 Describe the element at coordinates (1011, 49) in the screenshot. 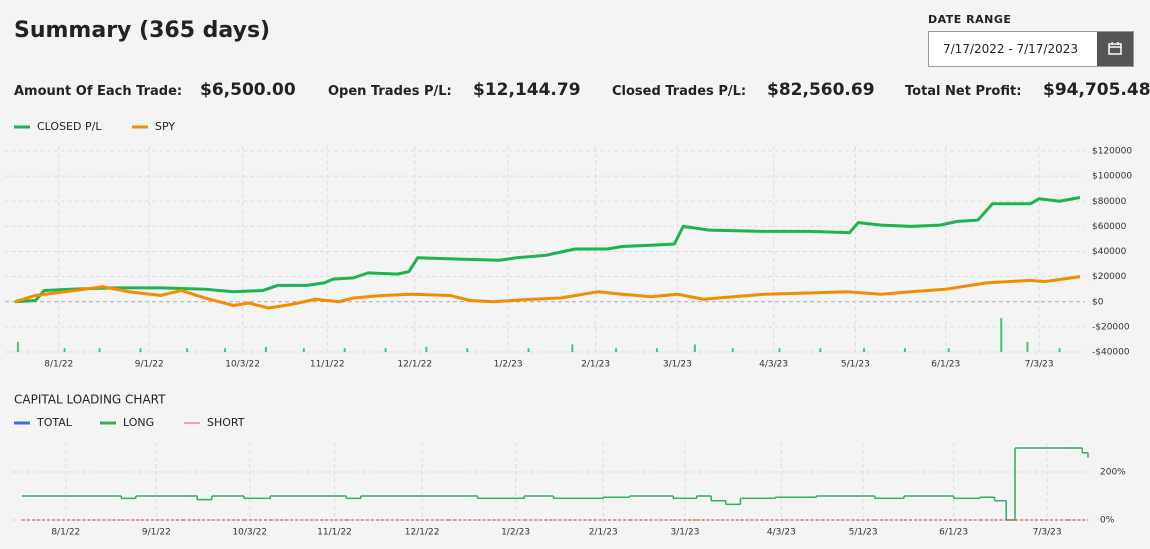

I see `date-range-value: 7/17/2022 - 7/17/2023` at that location.